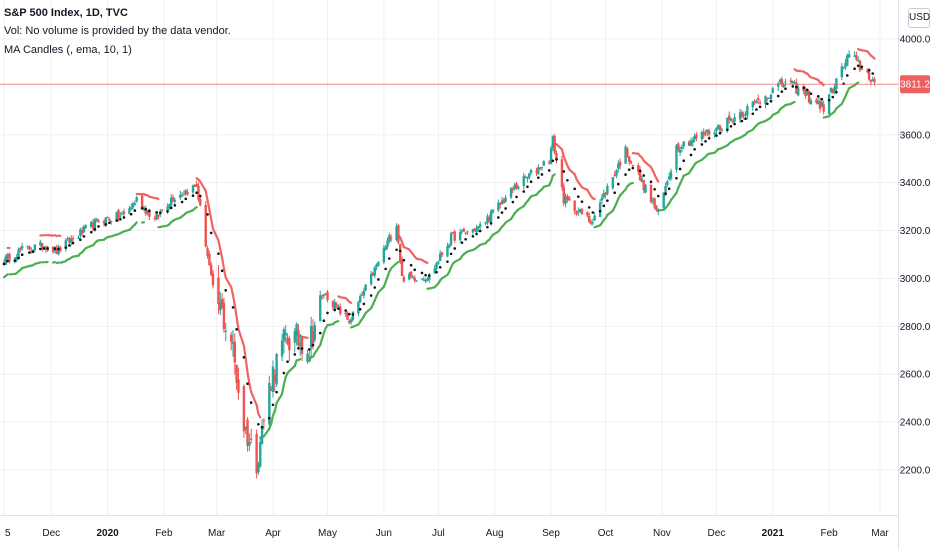  Describe the element at coordinates (68, 50) in the screenshot. I see `indicator-legend: MA Candles (, ema, 10, 1)` at that location.